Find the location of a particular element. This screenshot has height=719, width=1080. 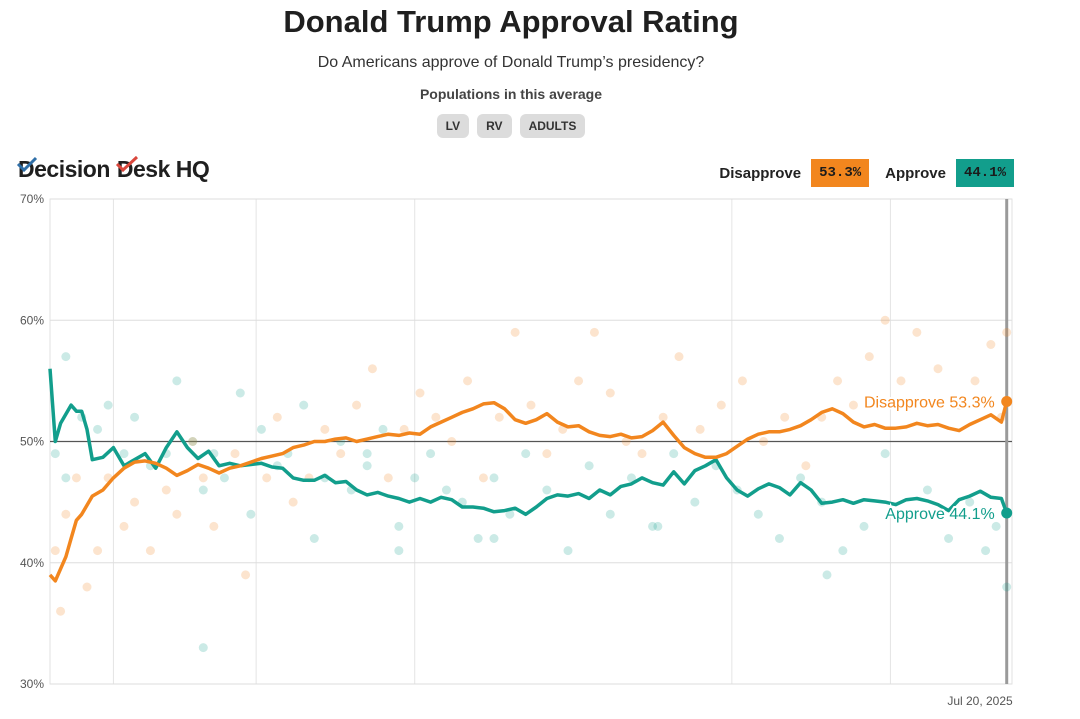

legend-disapprove-value: 53.3% is located at coordinates (840, 173).